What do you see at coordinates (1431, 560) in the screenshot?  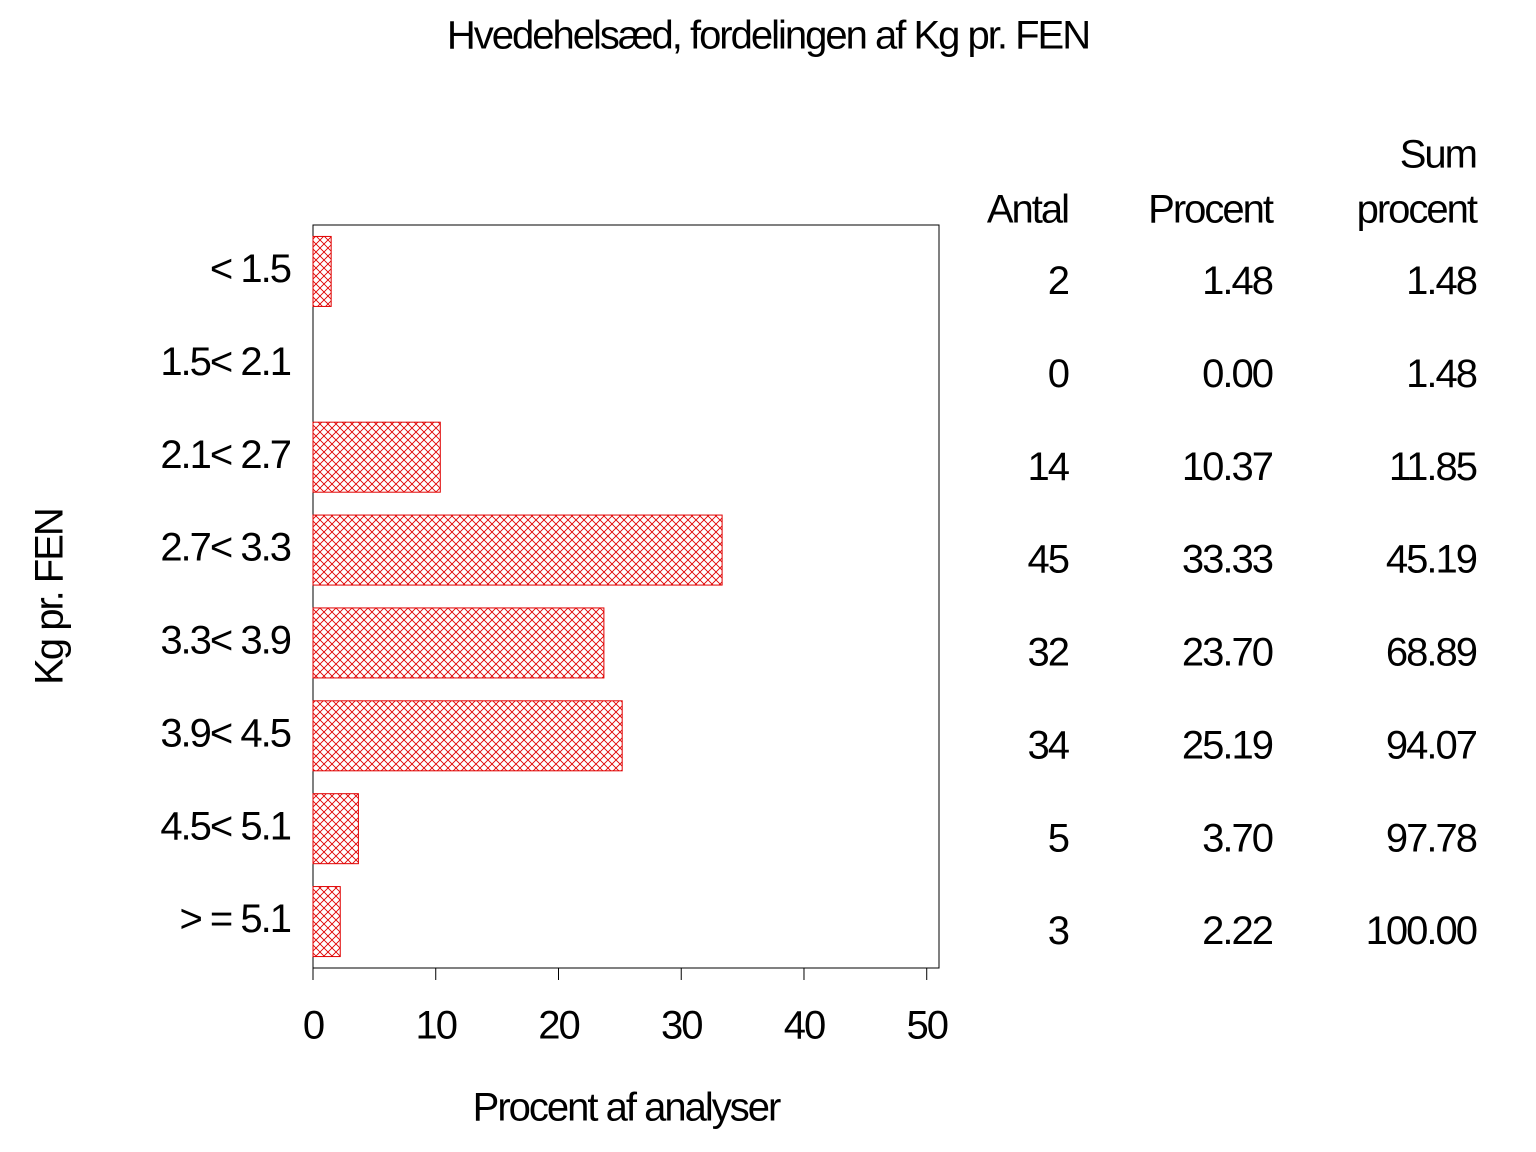 I see `table-cell: 45.19` at bounding box center [1431, 560].